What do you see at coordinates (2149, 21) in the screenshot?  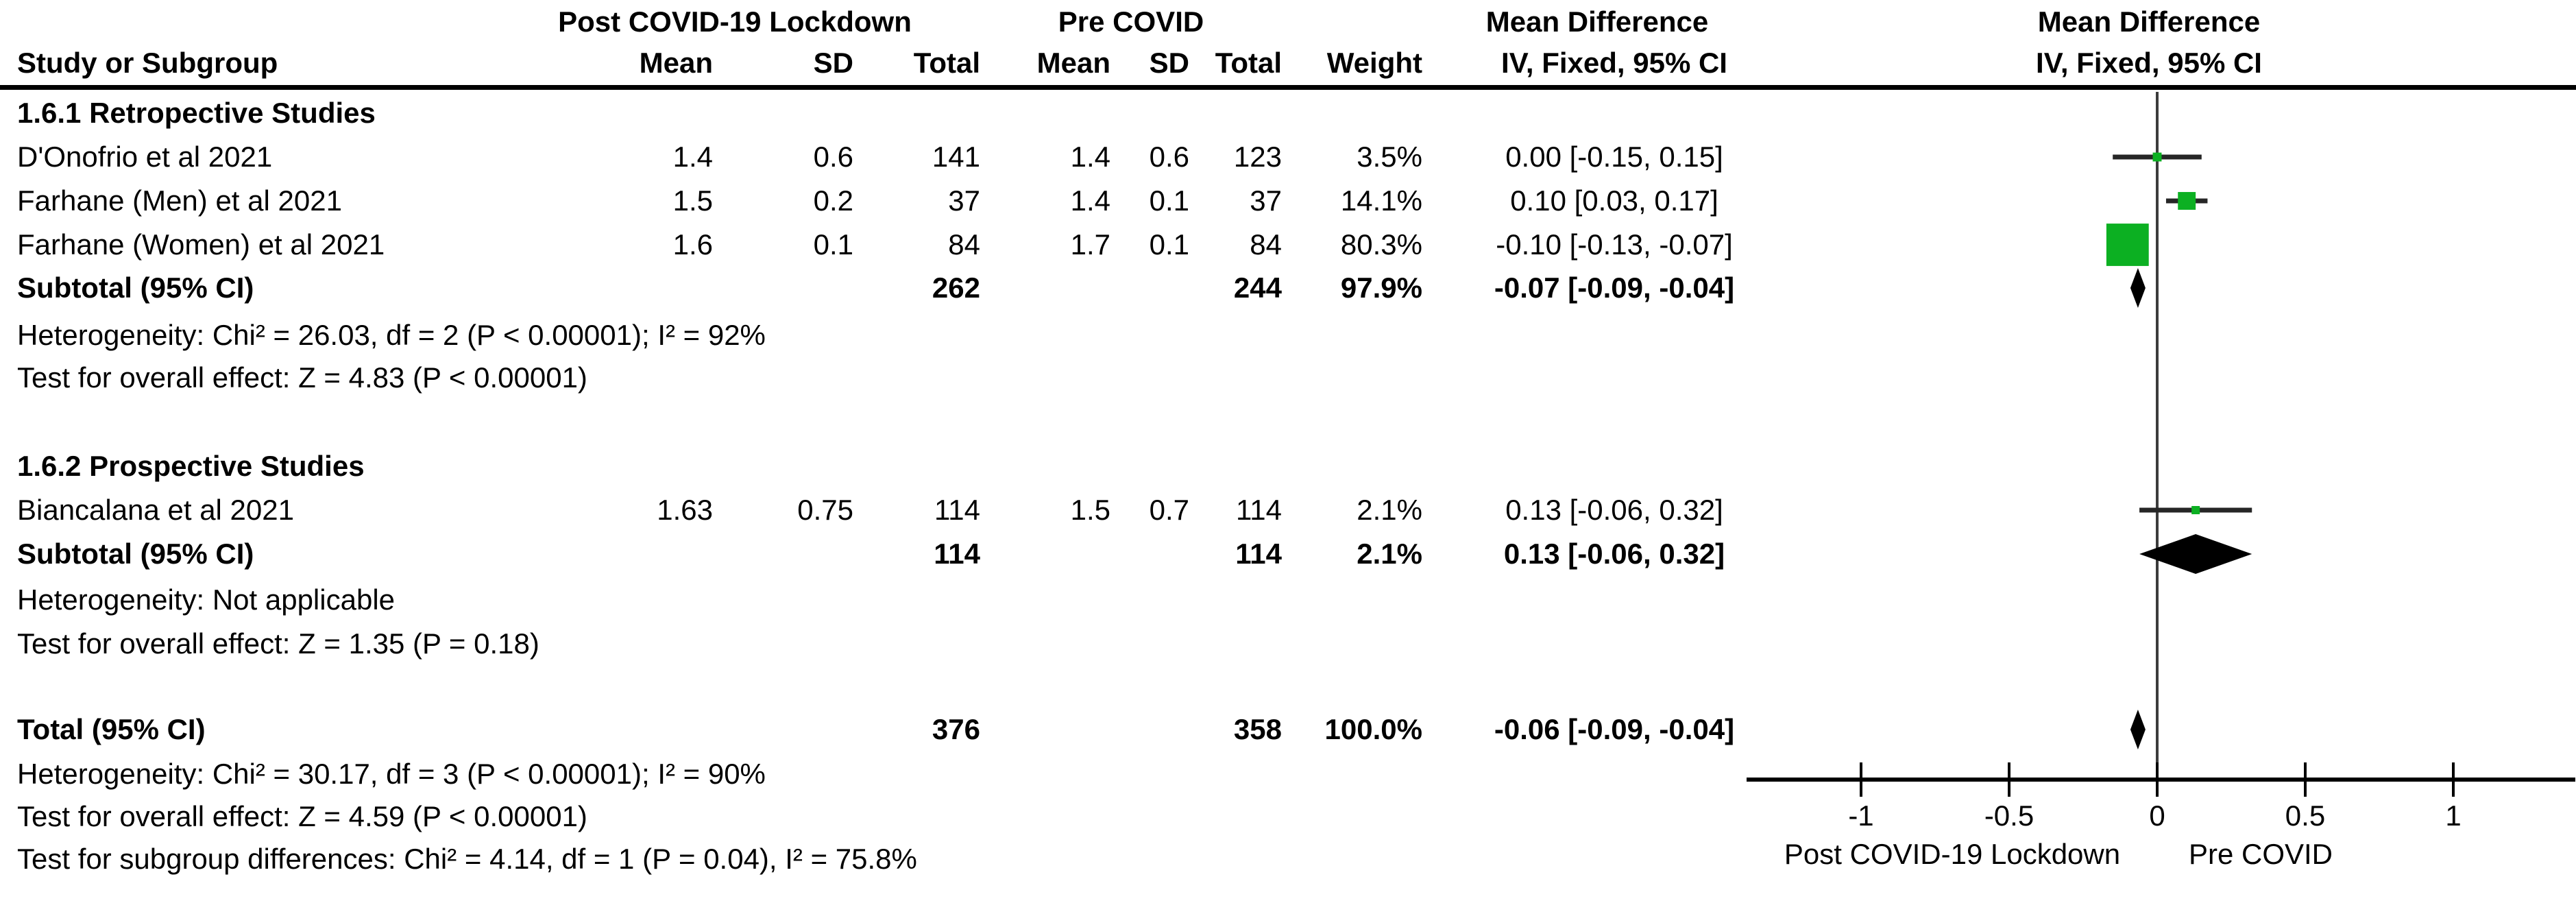 I see `mean-difference-plot-header: Mean Difference` at bounding box center [2149, 21].